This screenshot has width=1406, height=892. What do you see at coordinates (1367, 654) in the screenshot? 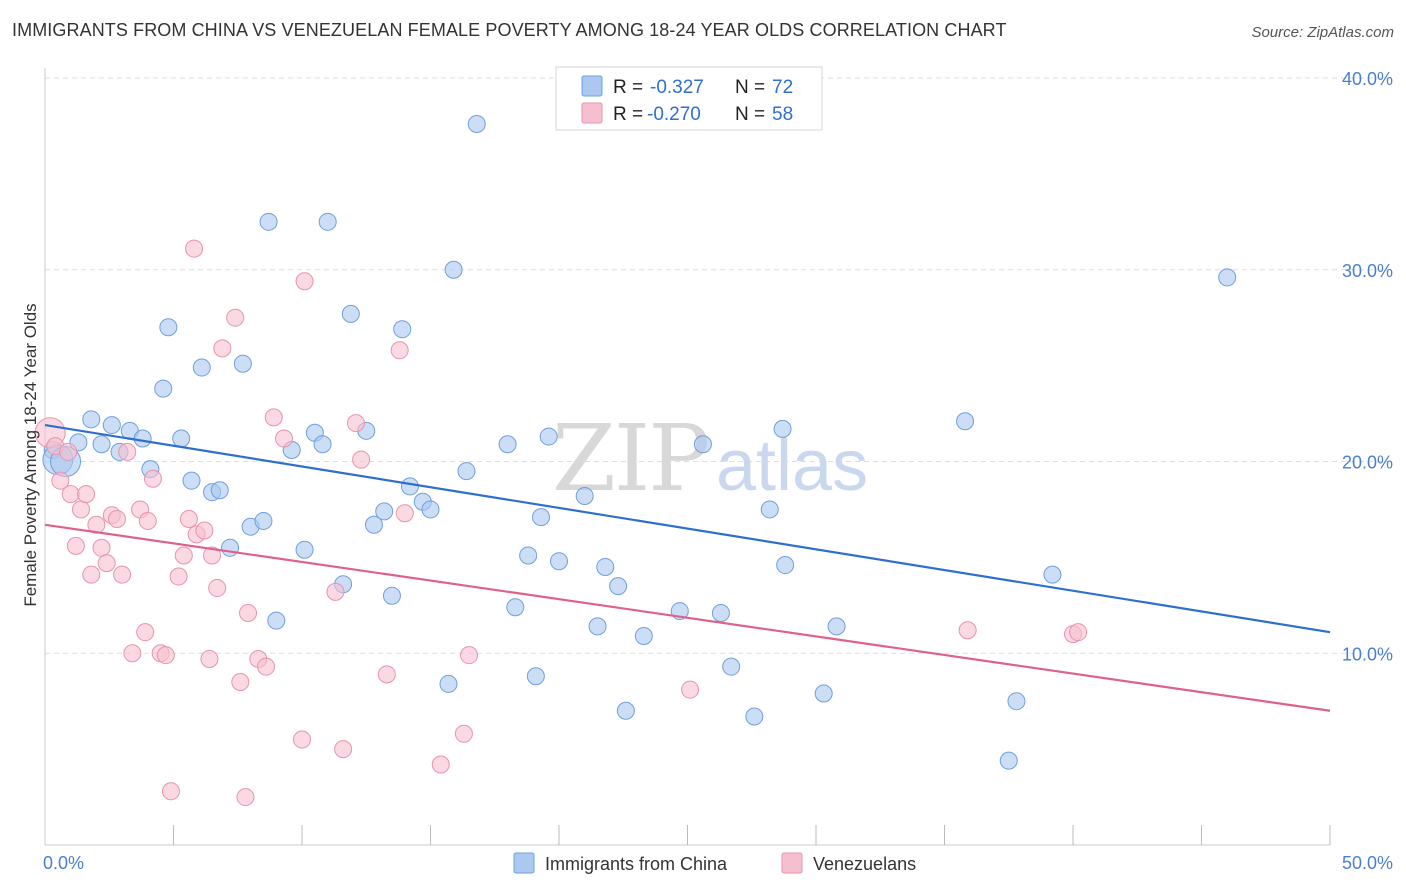
I see `y-tick-label: 10.0%` at bounding box center [1367, 654].